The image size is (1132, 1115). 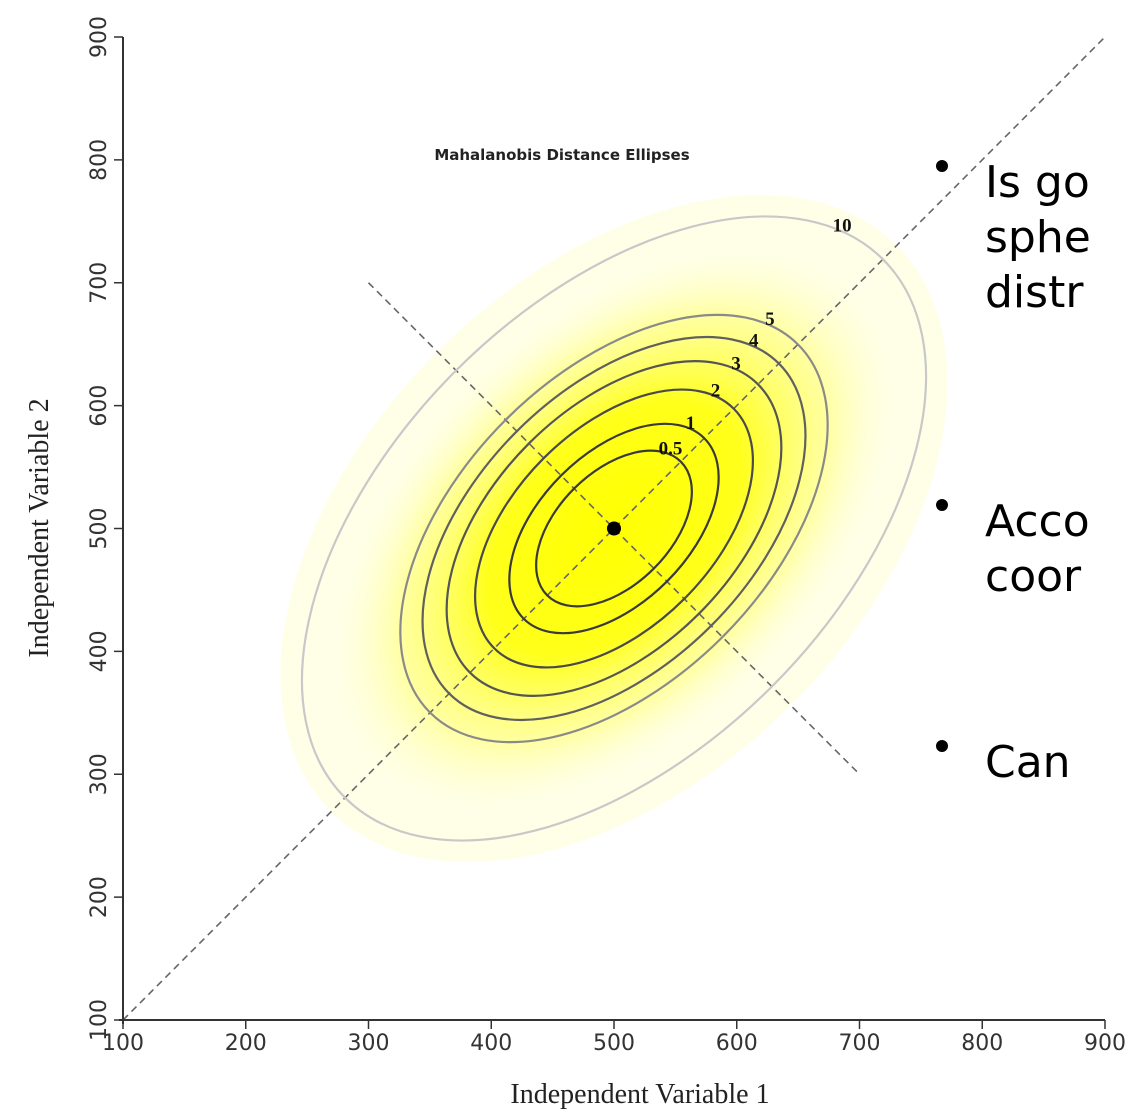 What do you see at coordinates (842, 225) in the screenshot?
I see `contour-label: 10` at bounding box center [842, 225].